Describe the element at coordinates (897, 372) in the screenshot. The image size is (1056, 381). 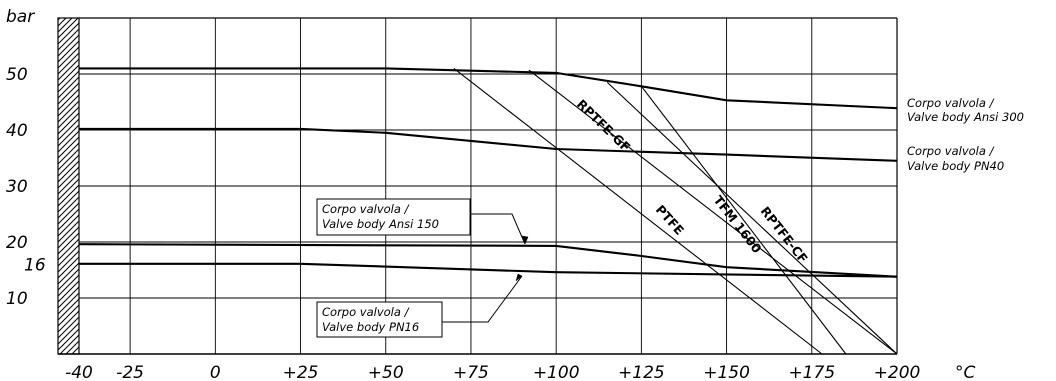
I see `x-tick-label: +200` at that location.